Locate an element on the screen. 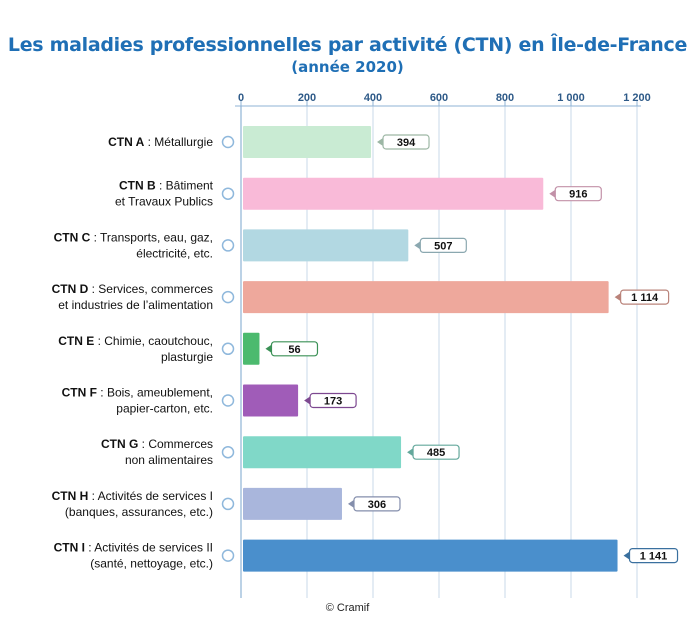 The image size is (695, 640). value-label: 507 is located at coordinates (443, 246).